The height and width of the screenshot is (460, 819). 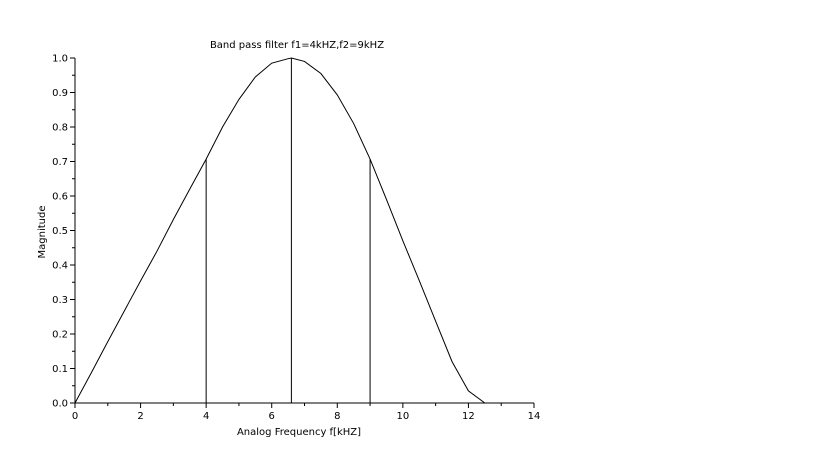 I want to click on y-tick-label: 0.0, so click(x=60, y=404).